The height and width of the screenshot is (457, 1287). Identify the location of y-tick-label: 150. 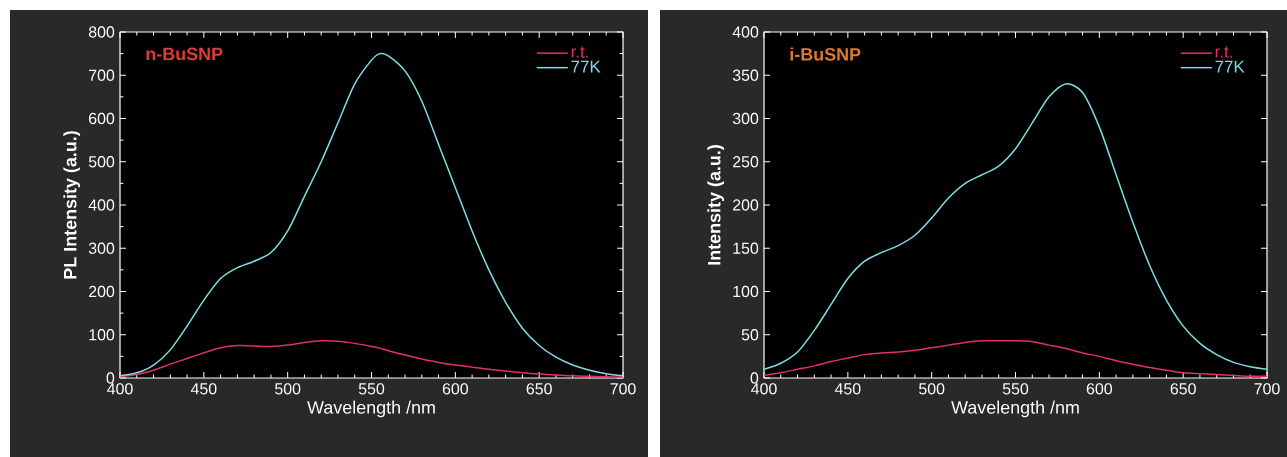
(746, 248).